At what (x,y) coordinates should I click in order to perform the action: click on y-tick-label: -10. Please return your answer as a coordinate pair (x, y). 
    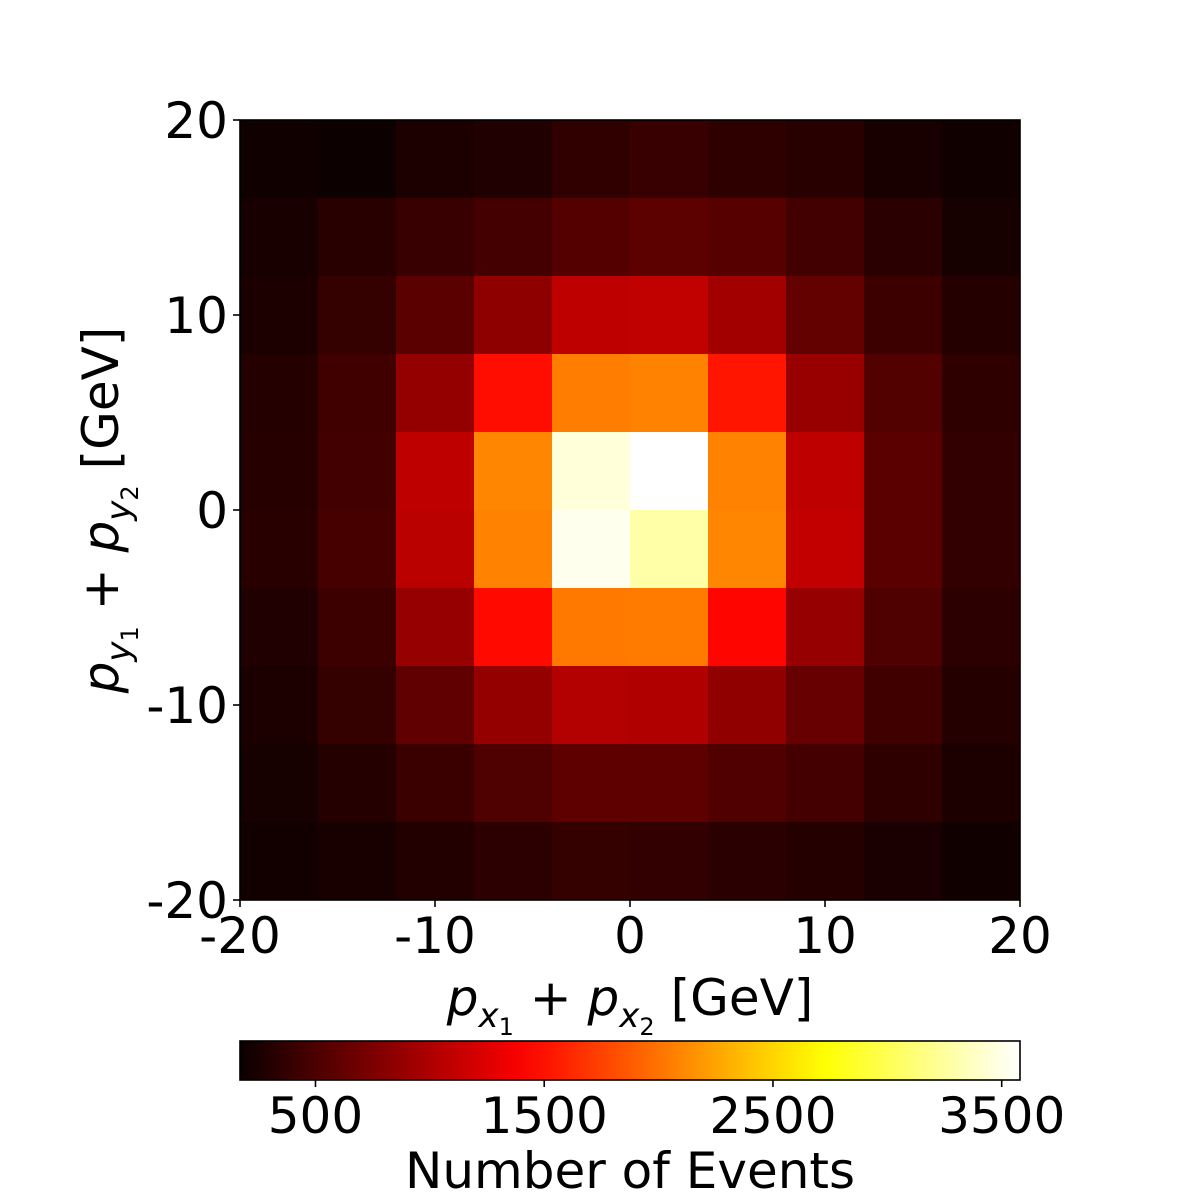
    Looking at the image, I should click on (187, 706).